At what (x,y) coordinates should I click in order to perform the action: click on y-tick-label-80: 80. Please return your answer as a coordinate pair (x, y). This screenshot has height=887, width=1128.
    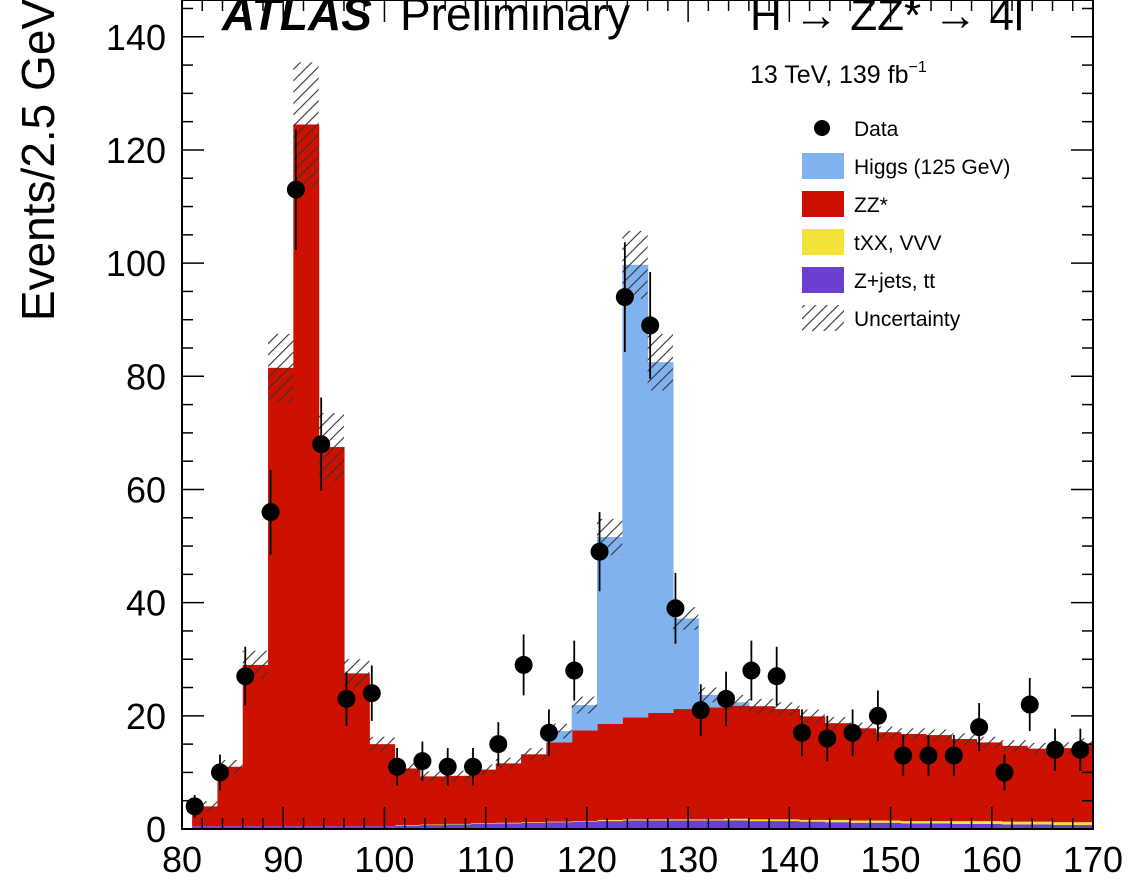
    Looking at the image, I should click on (146, 376).